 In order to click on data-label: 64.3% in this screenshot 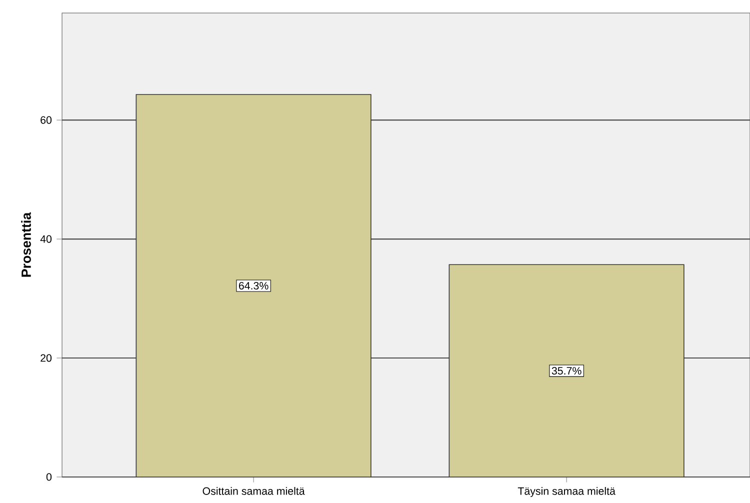, I will do `click(253, 286)`.